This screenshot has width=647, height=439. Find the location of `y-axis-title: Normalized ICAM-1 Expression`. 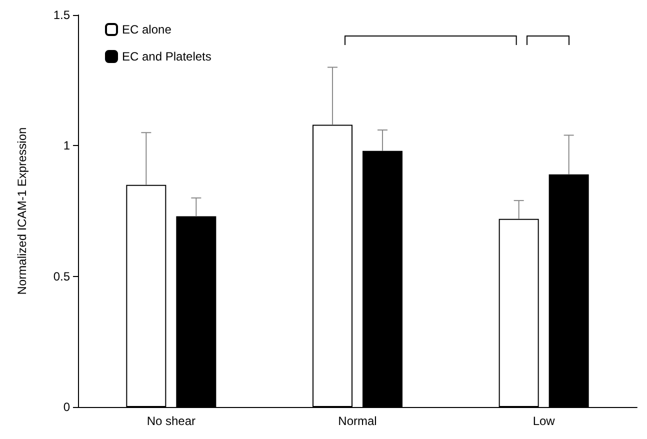

y-axis-title: Normalized ICAM-1 Expression is located at coordinates (22, 211).